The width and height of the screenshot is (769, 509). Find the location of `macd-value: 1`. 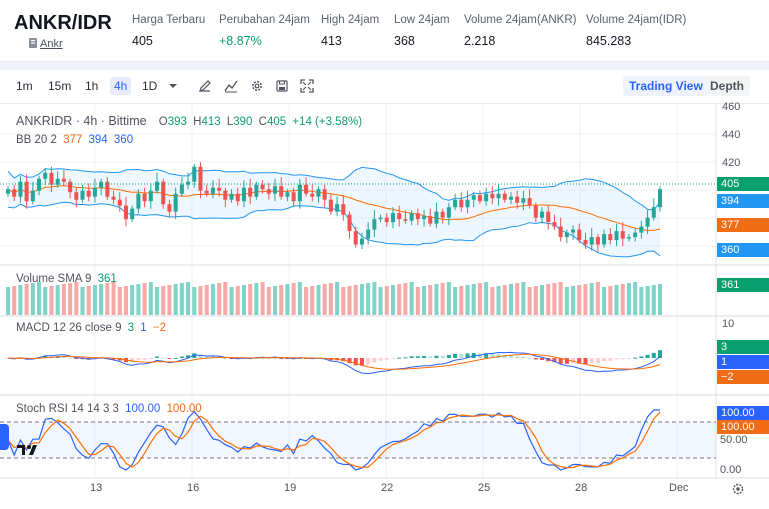

macd-value: 1 is located at coordinates (143, 328).